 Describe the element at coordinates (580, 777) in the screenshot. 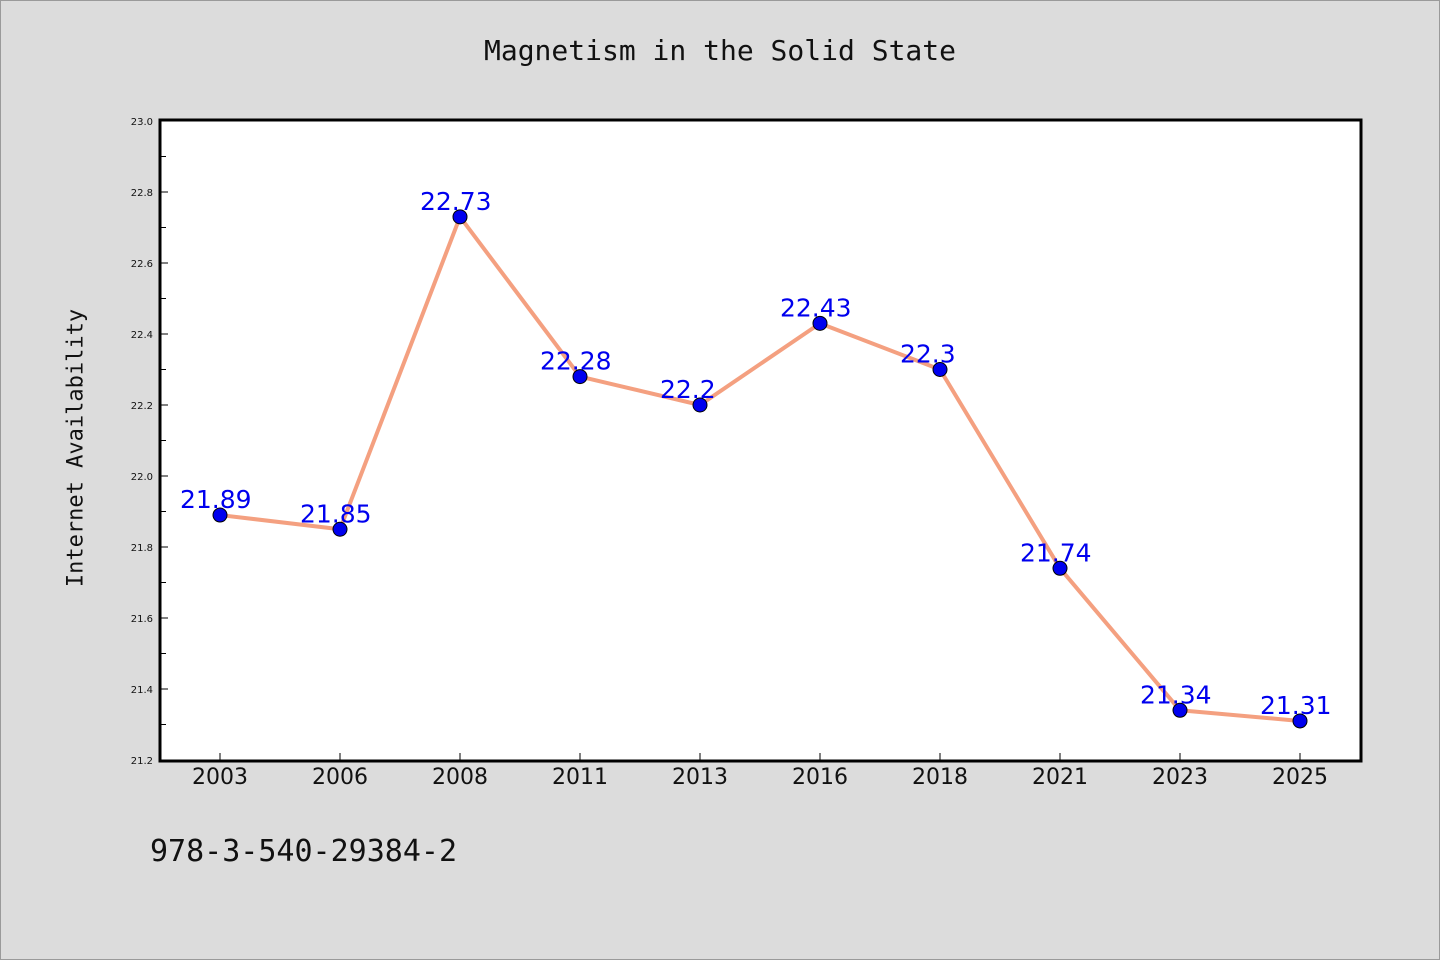

I see `x-tick-label: 2011` at that location.